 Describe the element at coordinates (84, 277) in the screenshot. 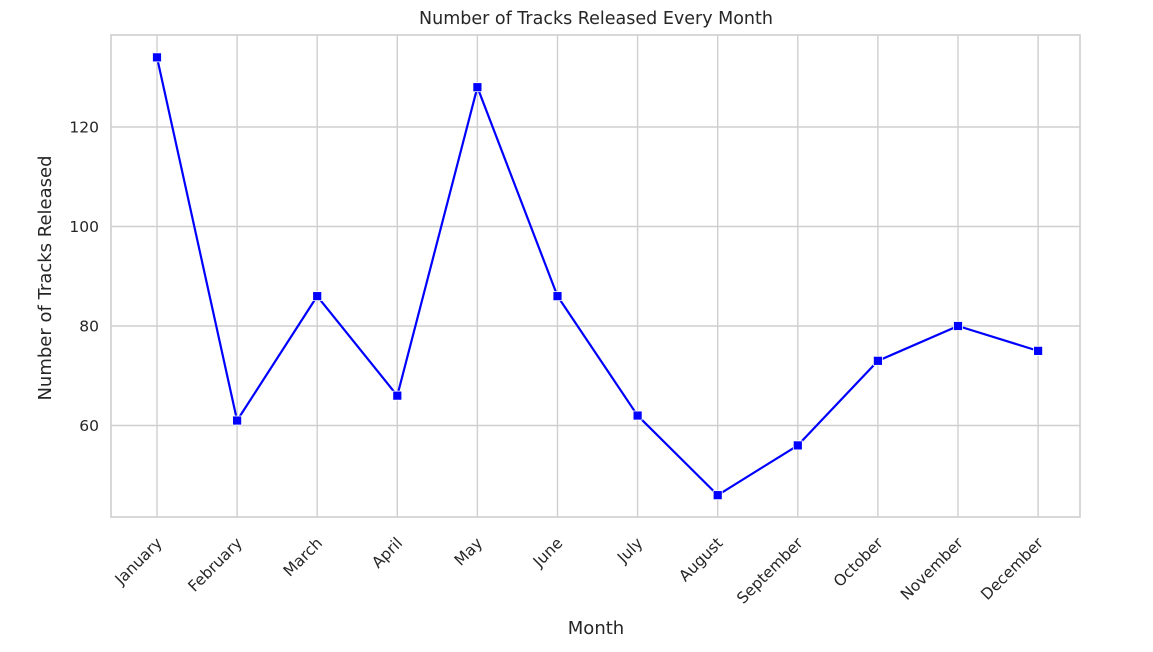

I see `y-tick-labels: 60 80 100 120` at that location.